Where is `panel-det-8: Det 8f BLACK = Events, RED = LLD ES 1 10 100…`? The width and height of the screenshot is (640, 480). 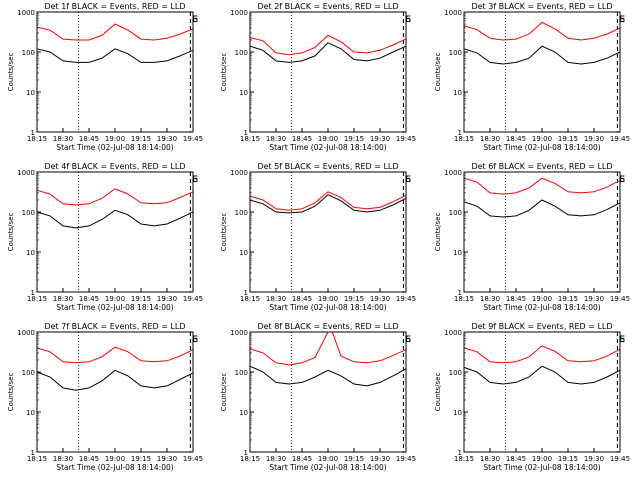
panel-det-8: Det 8f BLACK = Events, RED = LLD ES 1 10 100… is located at coordinates (318, 397).